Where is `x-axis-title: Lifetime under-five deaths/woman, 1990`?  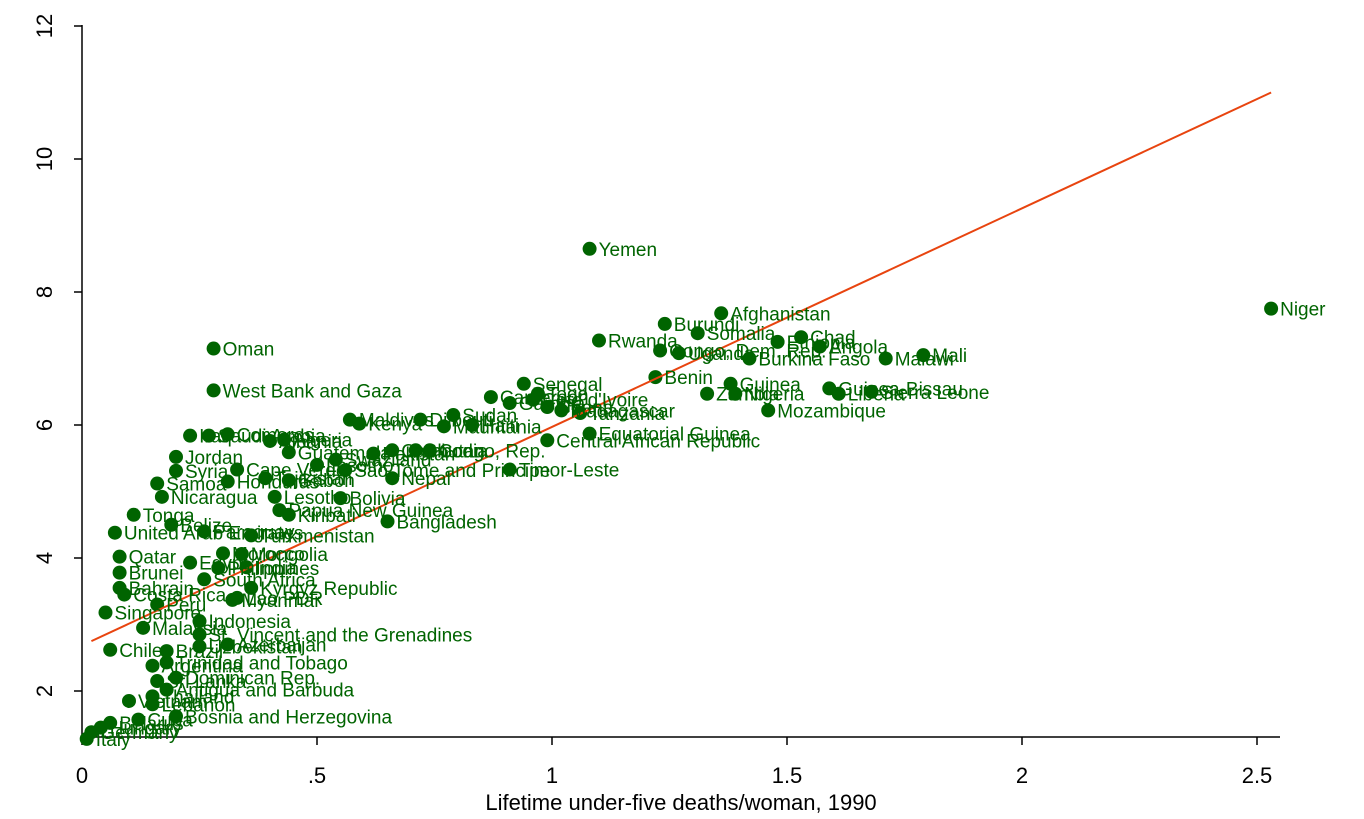 x-axis-title: Lifetime under-five deaths/woman, 1990 is located at coordinates (680, 802).